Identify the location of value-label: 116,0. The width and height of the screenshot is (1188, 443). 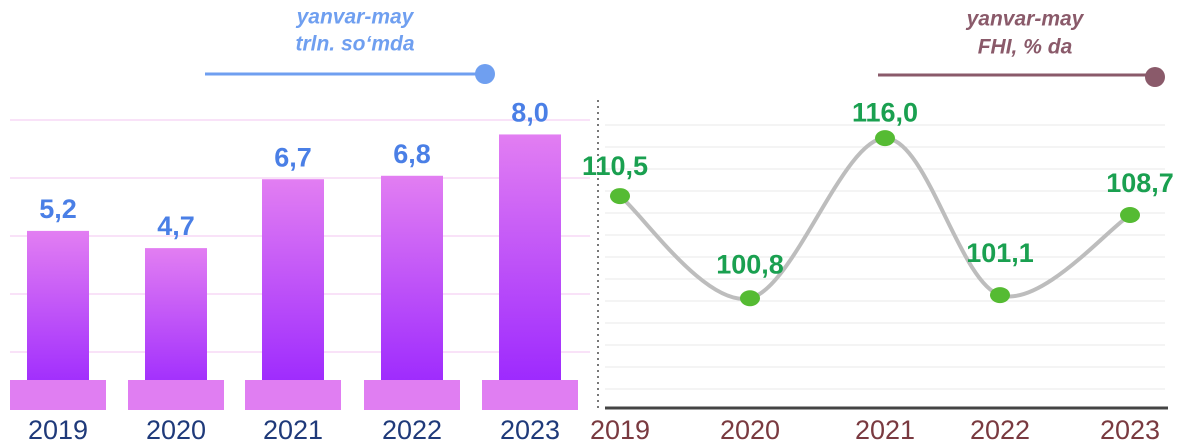
(885, 112).